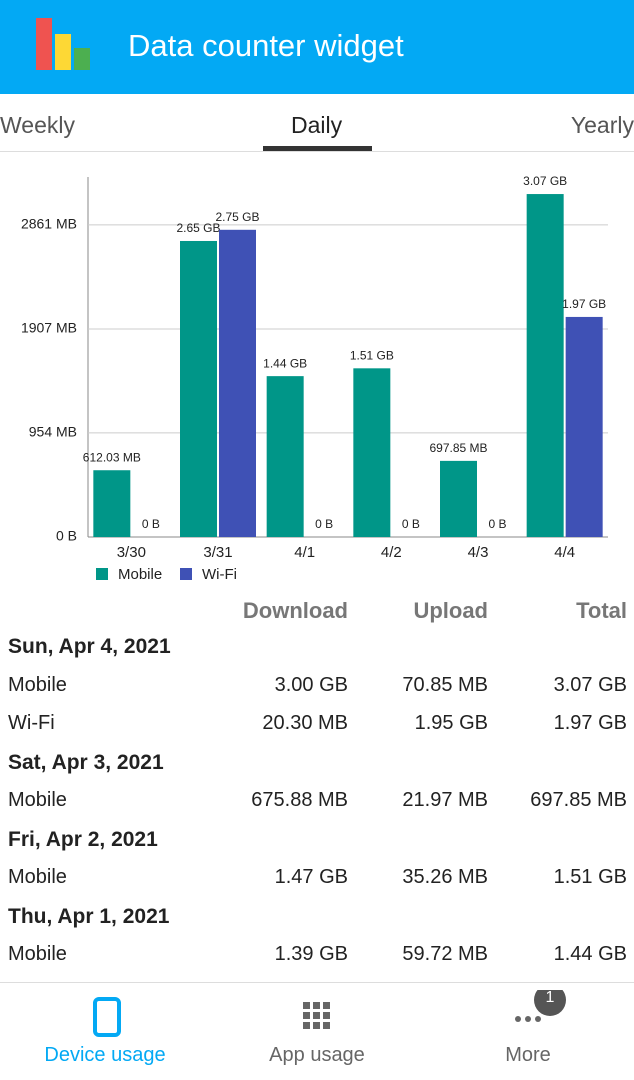  I want to click on x-tick-label: 4/3, so click(478, 552).